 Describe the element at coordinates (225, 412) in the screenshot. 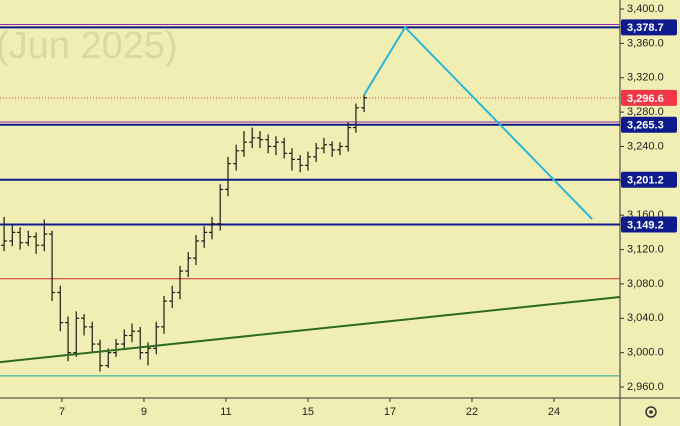

I see `x-tick-label: 11` at that location.